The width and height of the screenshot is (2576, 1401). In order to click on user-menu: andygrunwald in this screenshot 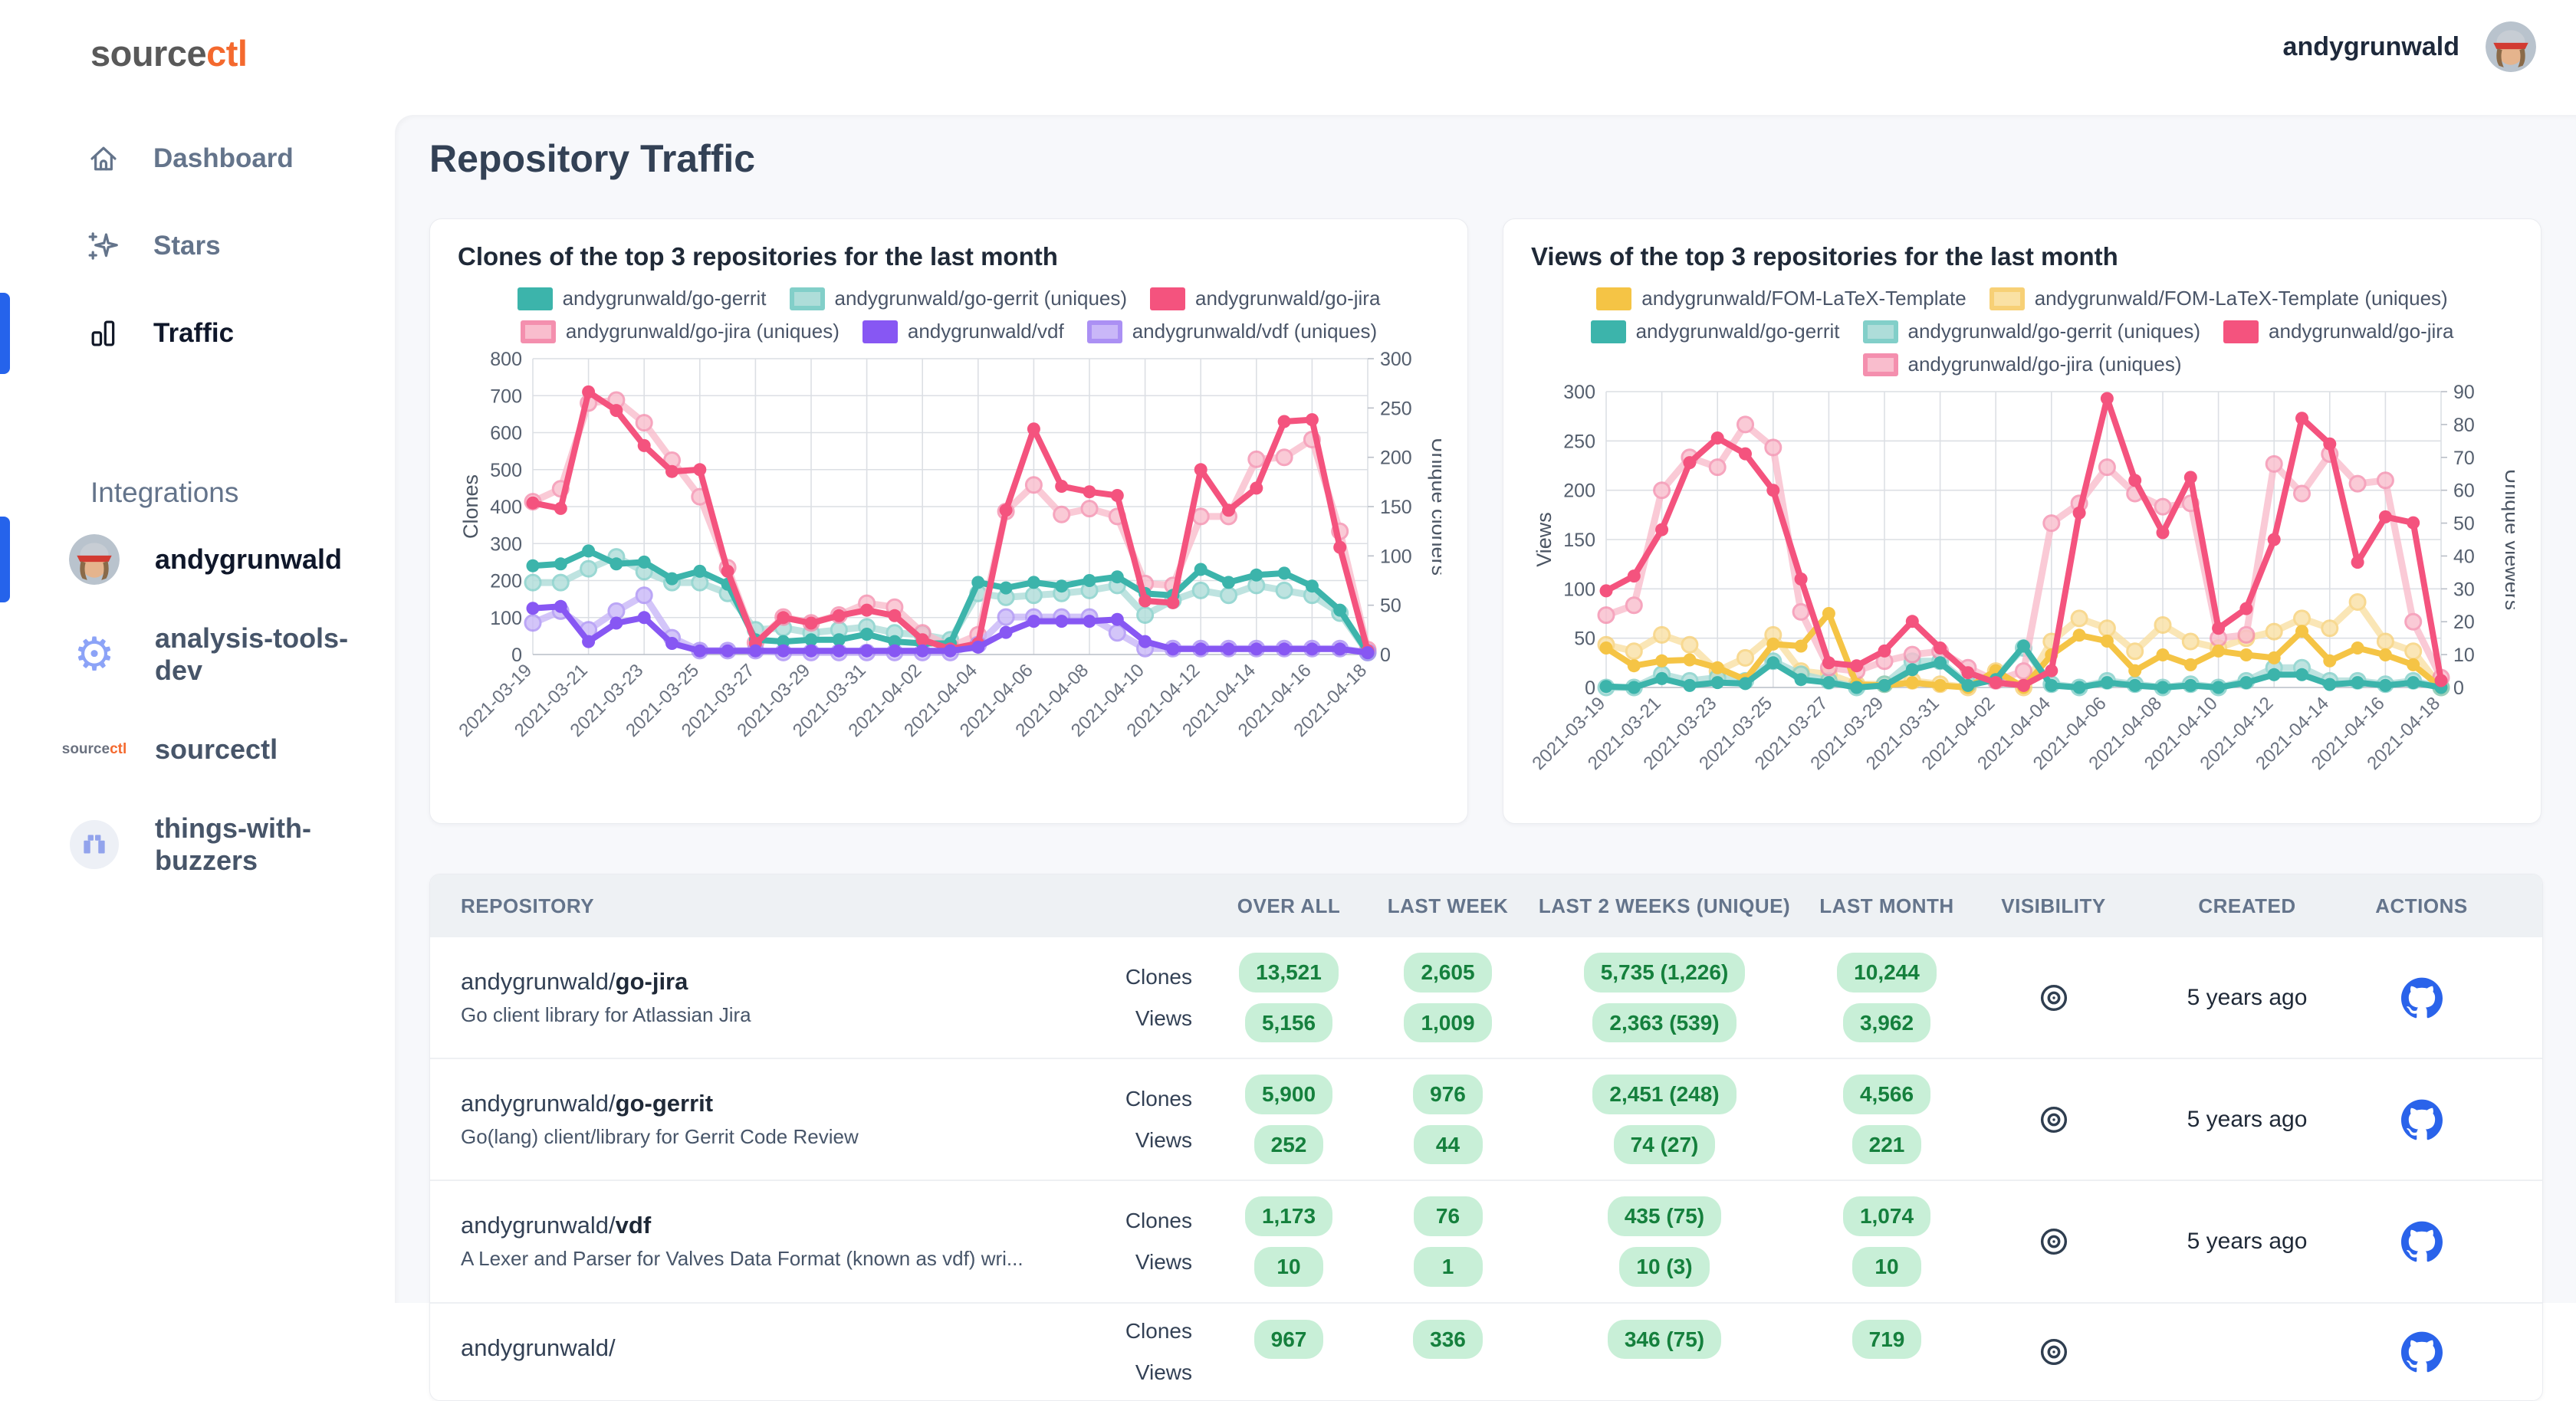, I will do `click(2410, 46)`.